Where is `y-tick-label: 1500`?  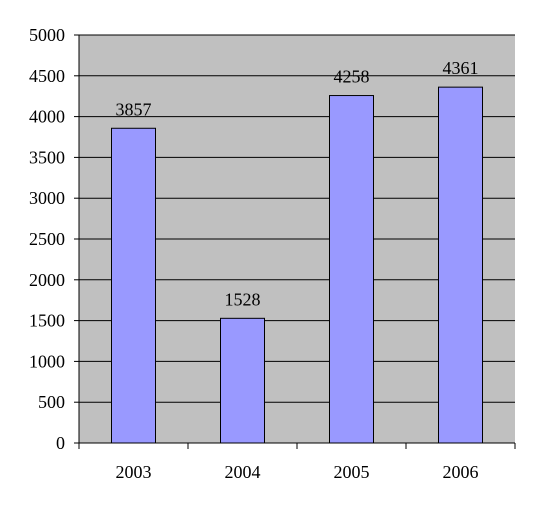 y-tick-label: 1500 is located at coordinates (47, 321).